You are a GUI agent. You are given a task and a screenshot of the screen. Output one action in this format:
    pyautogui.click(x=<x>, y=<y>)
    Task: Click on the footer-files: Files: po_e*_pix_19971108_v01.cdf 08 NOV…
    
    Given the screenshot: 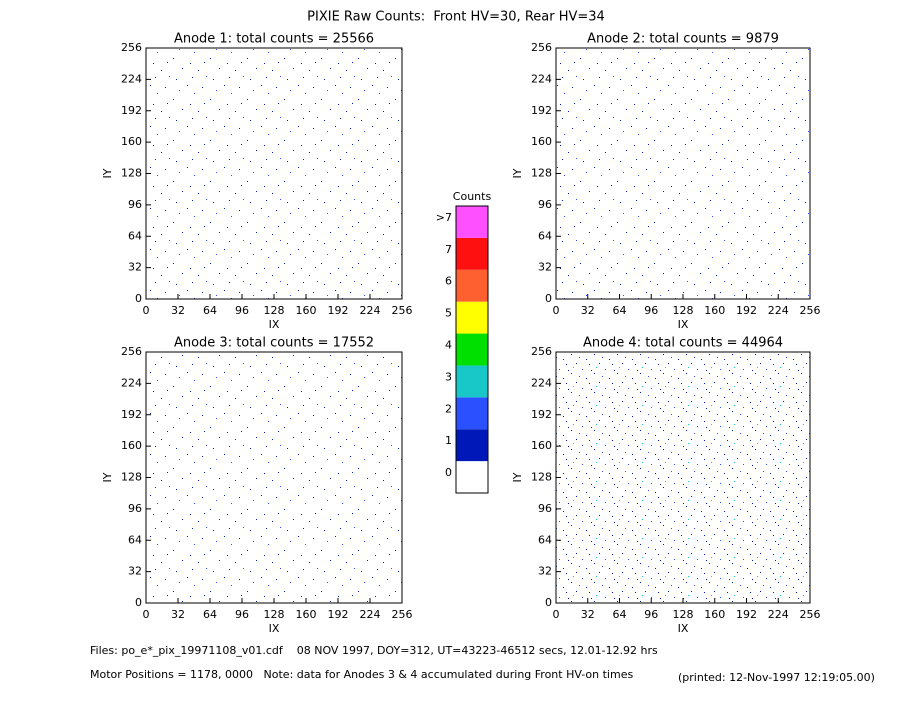 What is the action you would take?
    pyautogui.click(x=374, y=650)
    